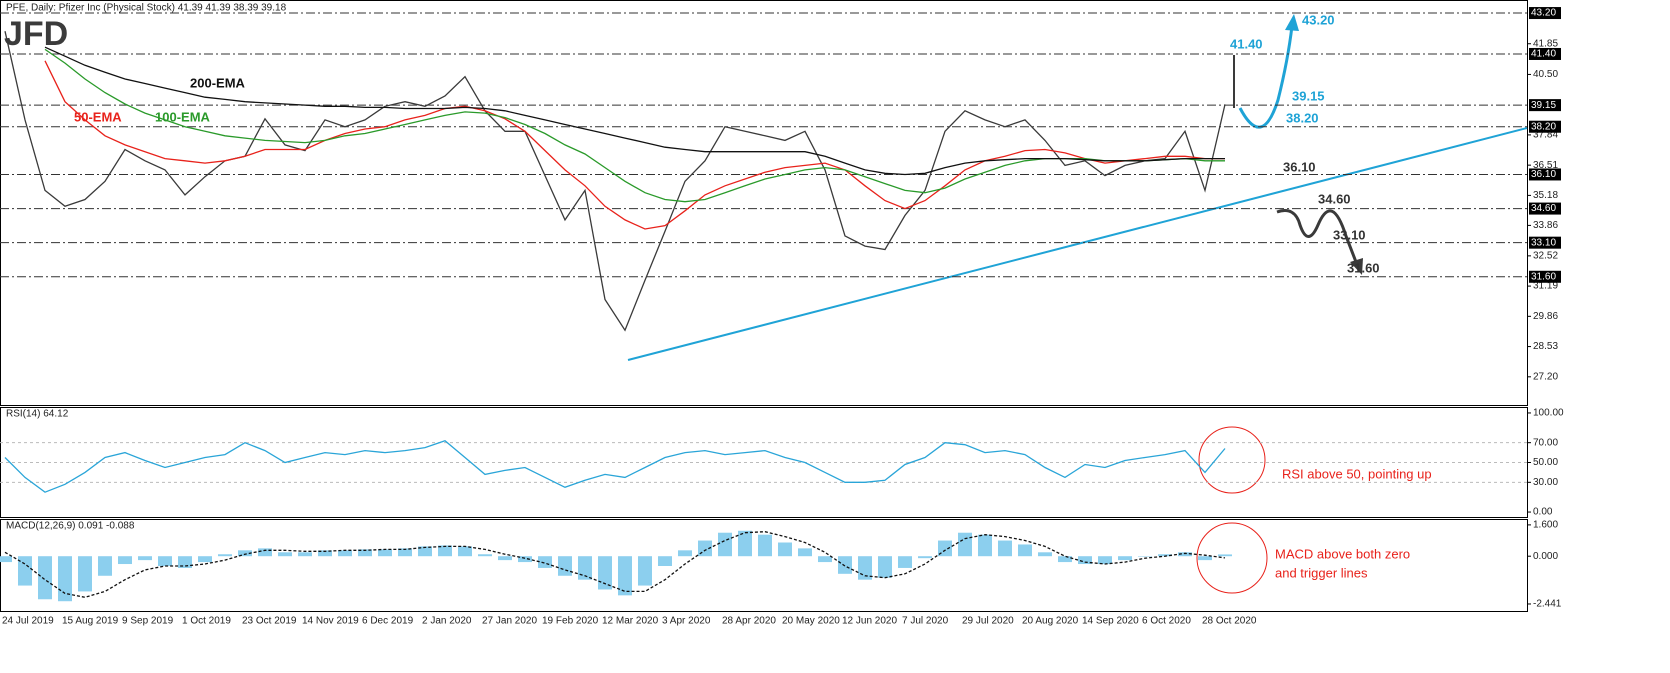 This screenshot has height=673, width=1670. Describe the element at coordinates (1308, 95) in the screenshot. I see `annotation: 39.15` at that location.